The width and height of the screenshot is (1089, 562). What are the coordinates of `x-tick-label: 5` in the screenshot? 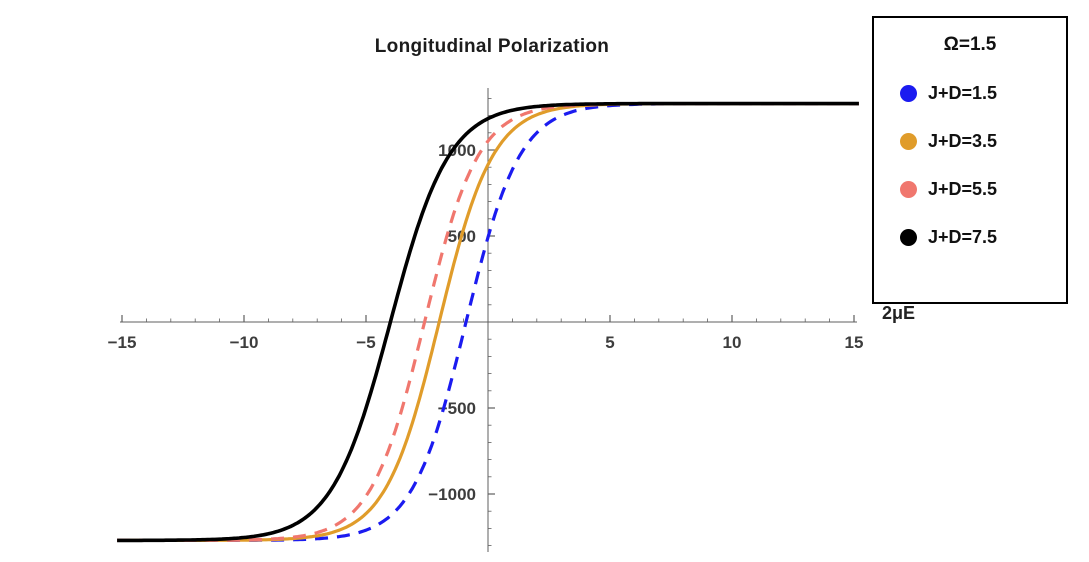 It's located at (609, 342).